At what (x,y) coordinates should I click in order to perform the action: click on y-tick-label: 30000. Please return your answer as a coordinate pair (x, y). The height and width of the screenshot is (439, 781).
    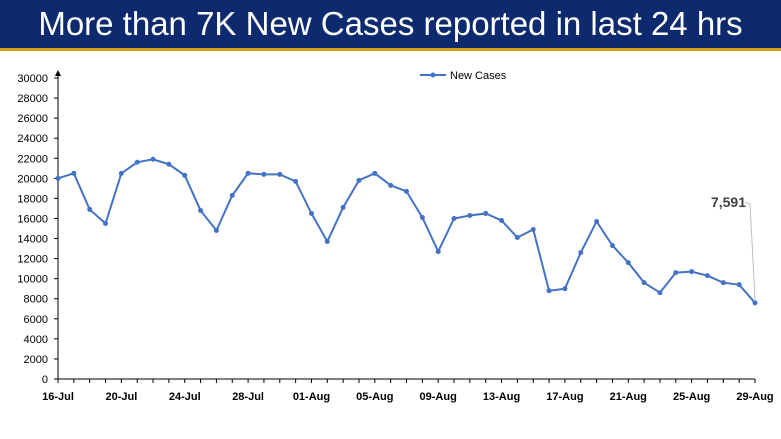
    Looking at the image, I should click on (32, 79).